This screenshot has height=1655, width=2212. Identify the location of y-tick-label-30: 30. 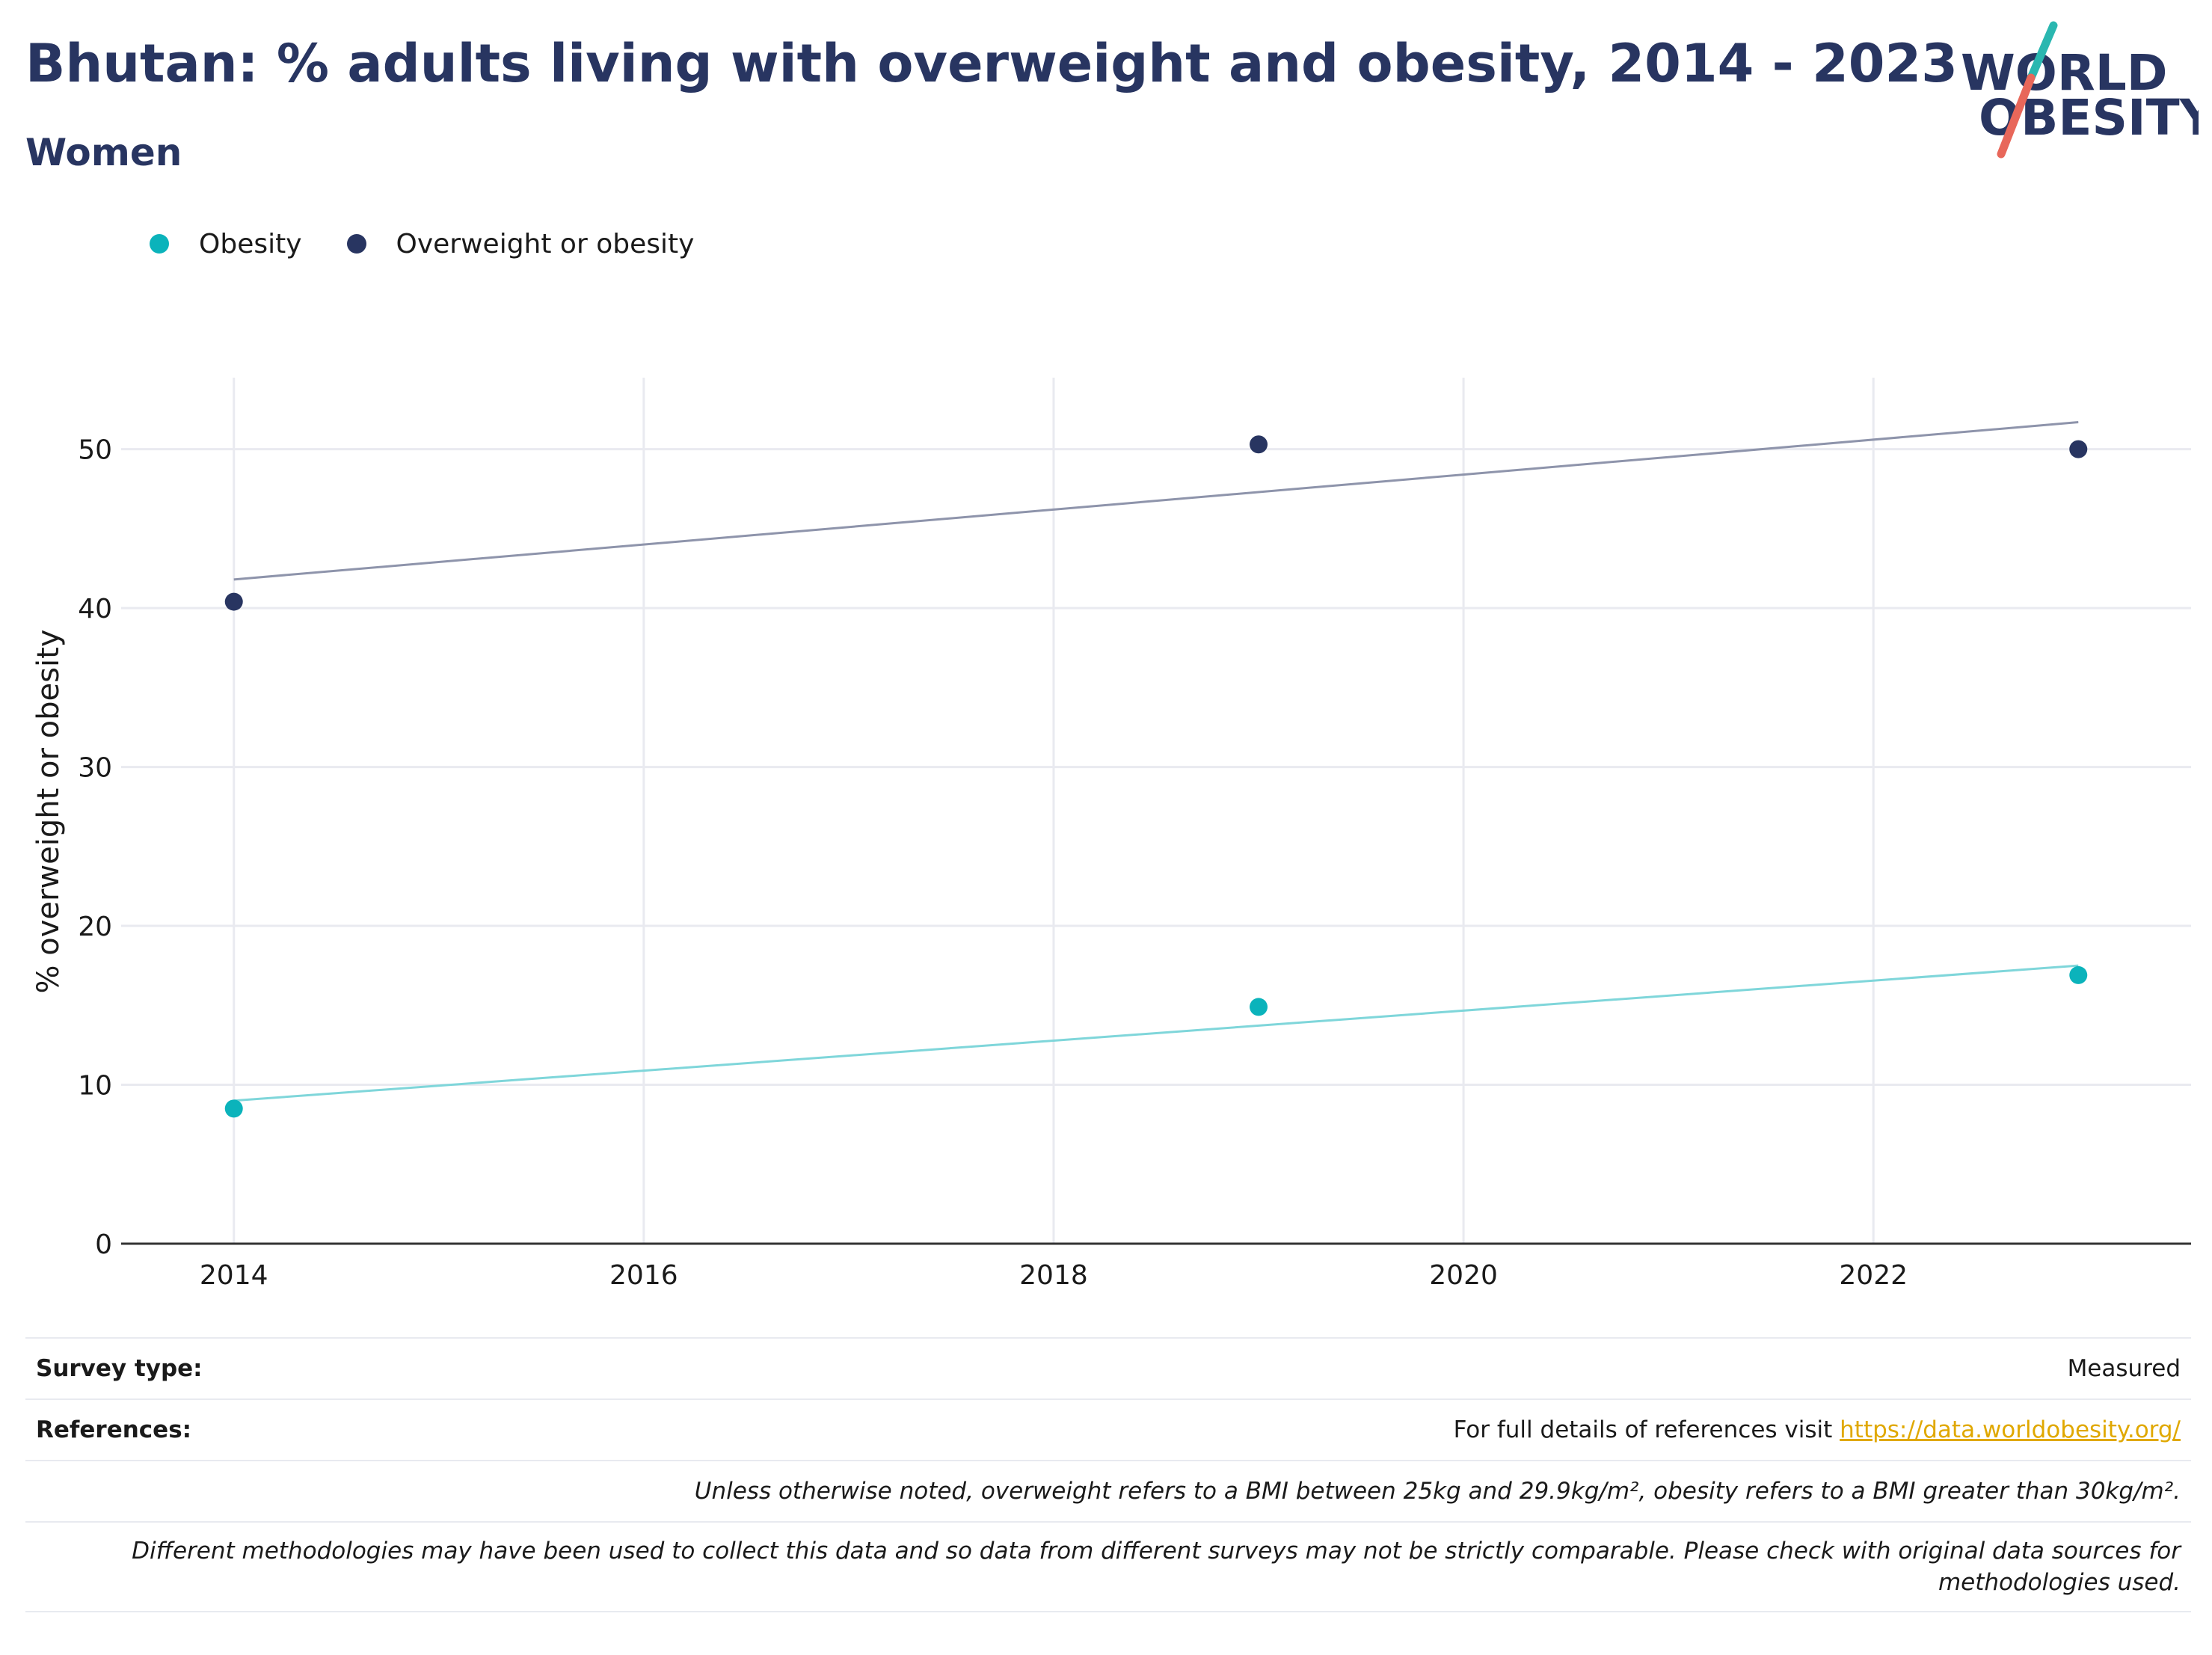
(95, 768).